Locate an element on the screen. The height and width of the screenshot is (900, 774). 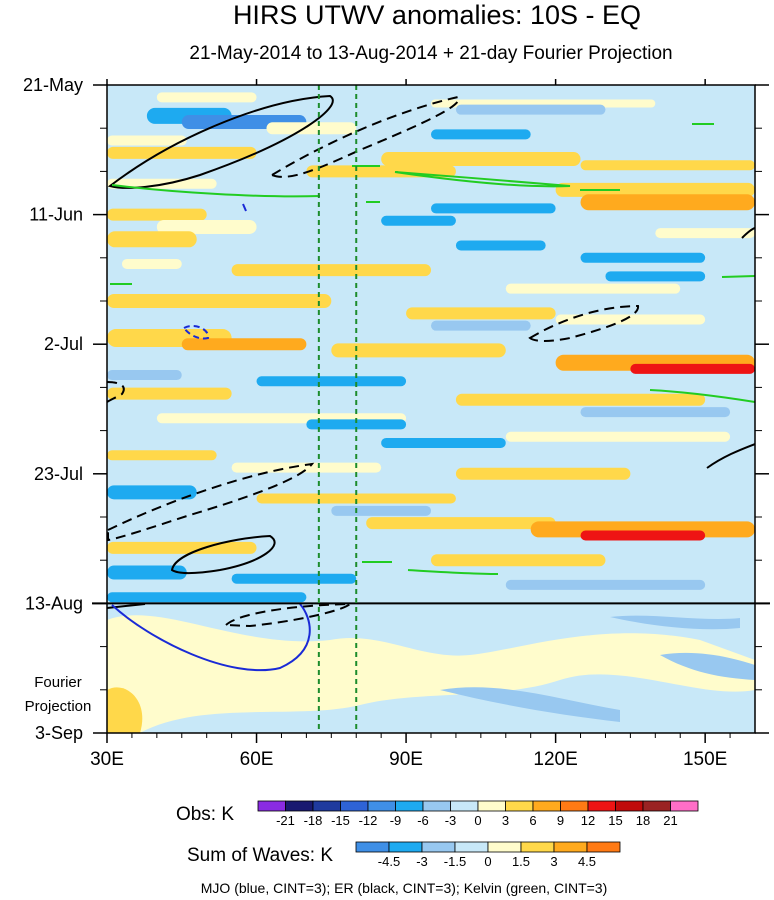
colorbar-level-label: 9 is located at coordinates (560, 820).